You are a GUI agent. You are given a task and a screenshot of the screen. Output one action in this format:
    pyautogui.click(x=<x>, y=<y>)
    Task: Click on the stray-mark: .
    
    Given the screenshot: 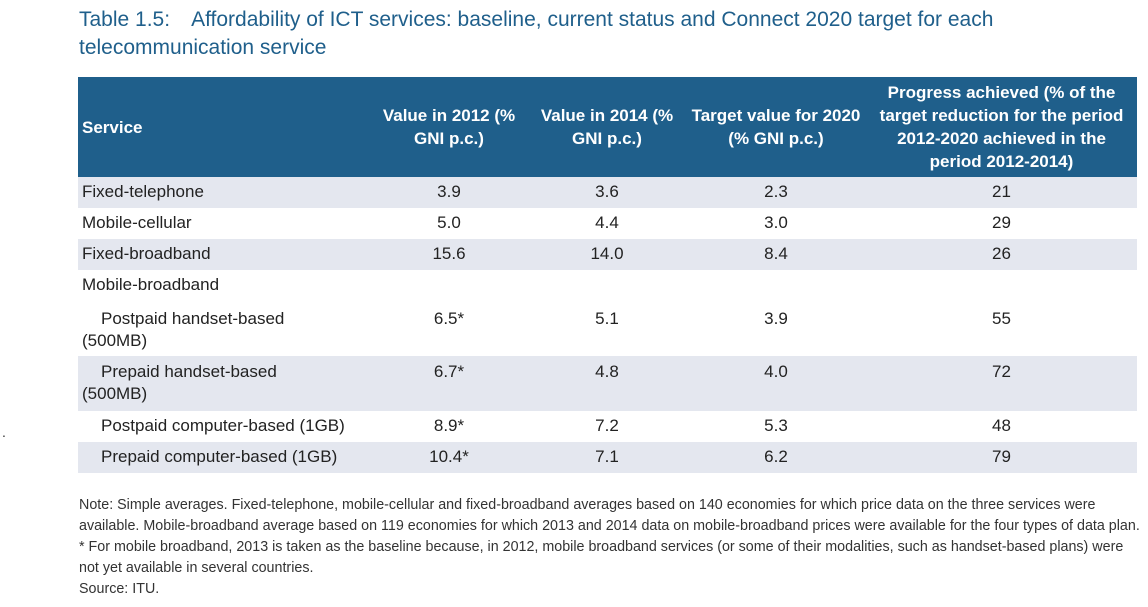 What is the action you would take?
    pyautogui.click(x=4, y=432)
    